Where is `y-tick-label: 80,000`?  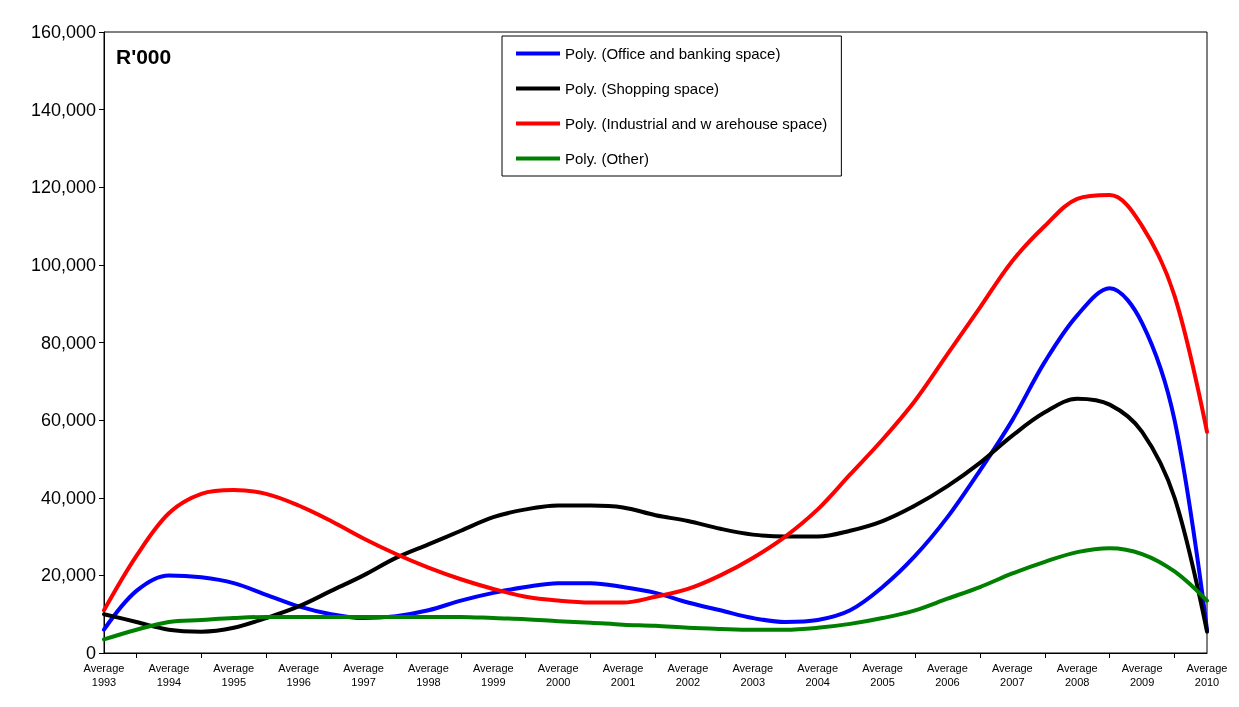 y-tick-label: 80,000 is located at coordinates (68, 342).